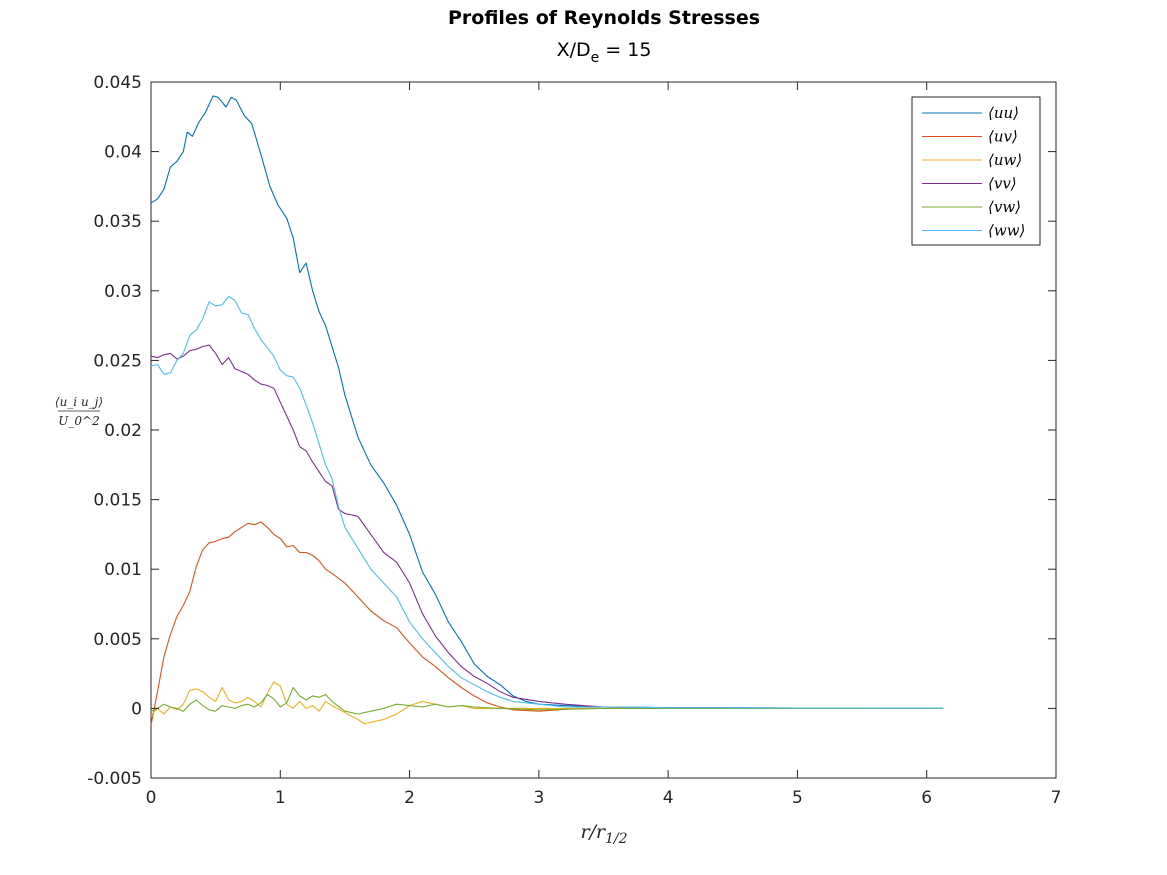 The image size is (1167, 875). I want to click on x-tick-label: 4, so click(668, 798).